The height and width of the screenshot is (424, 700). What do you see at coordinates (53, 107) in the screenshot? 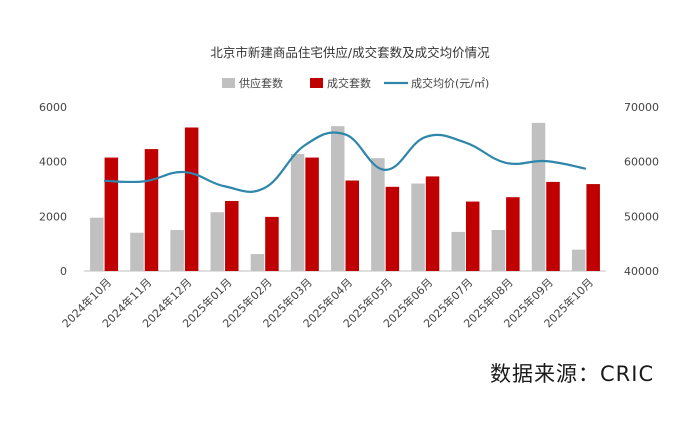
I see `y-left-tick: 6000` at bounding box center [53, 107].